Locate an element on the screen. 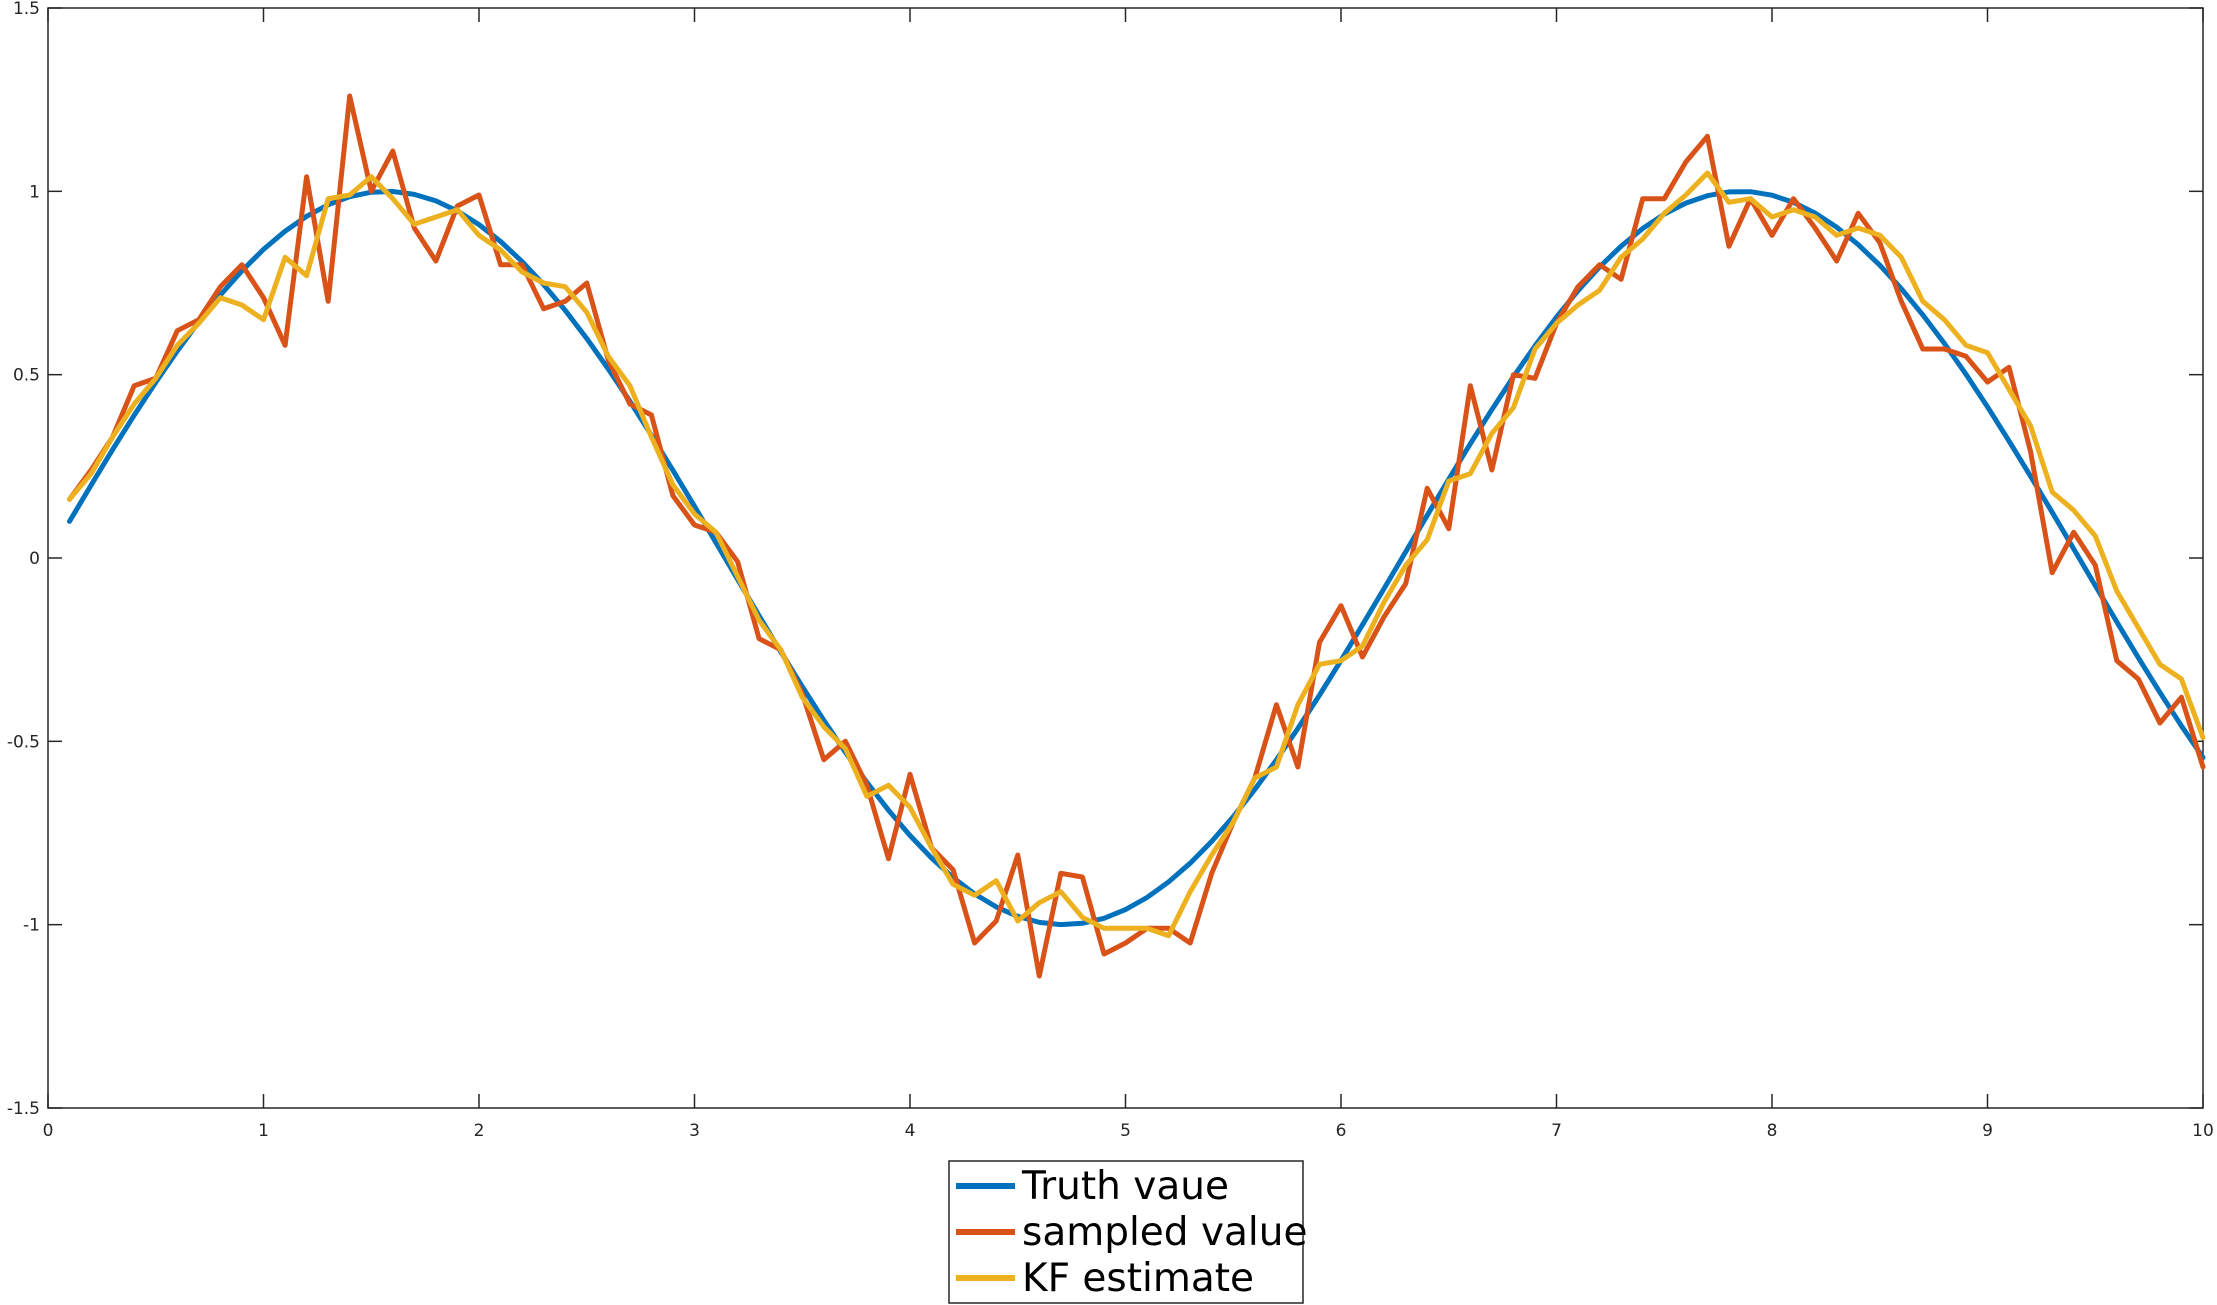 The height and width of the screenshot is (1305, 2217). y-tick-label: 0 is located at coordinates (34, 559).